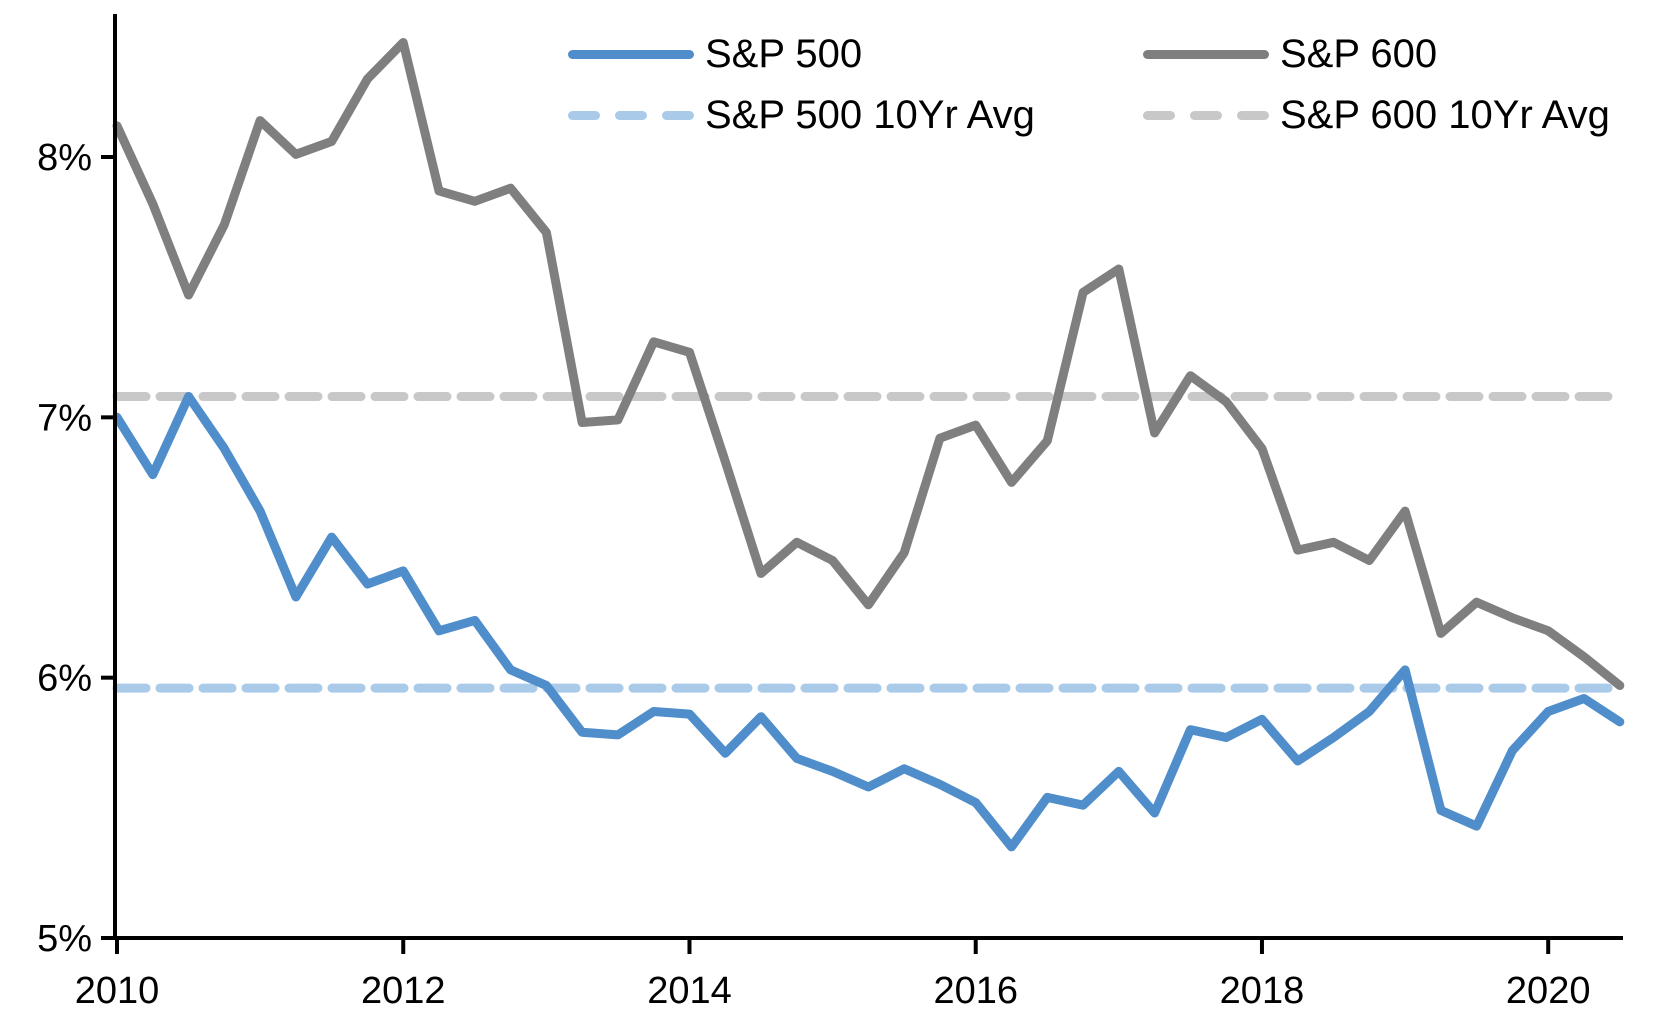 This screenshot has height=1020, width=1679. I want to click on legend-label-sp600-avg: S&P 600 10Yr Avg, so click(1445, 115).